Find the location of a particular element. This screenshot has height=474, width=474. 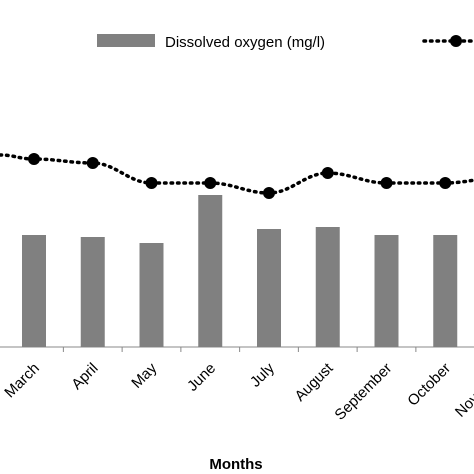

x-tick-label-july: July is located at coordinates (262, 374).